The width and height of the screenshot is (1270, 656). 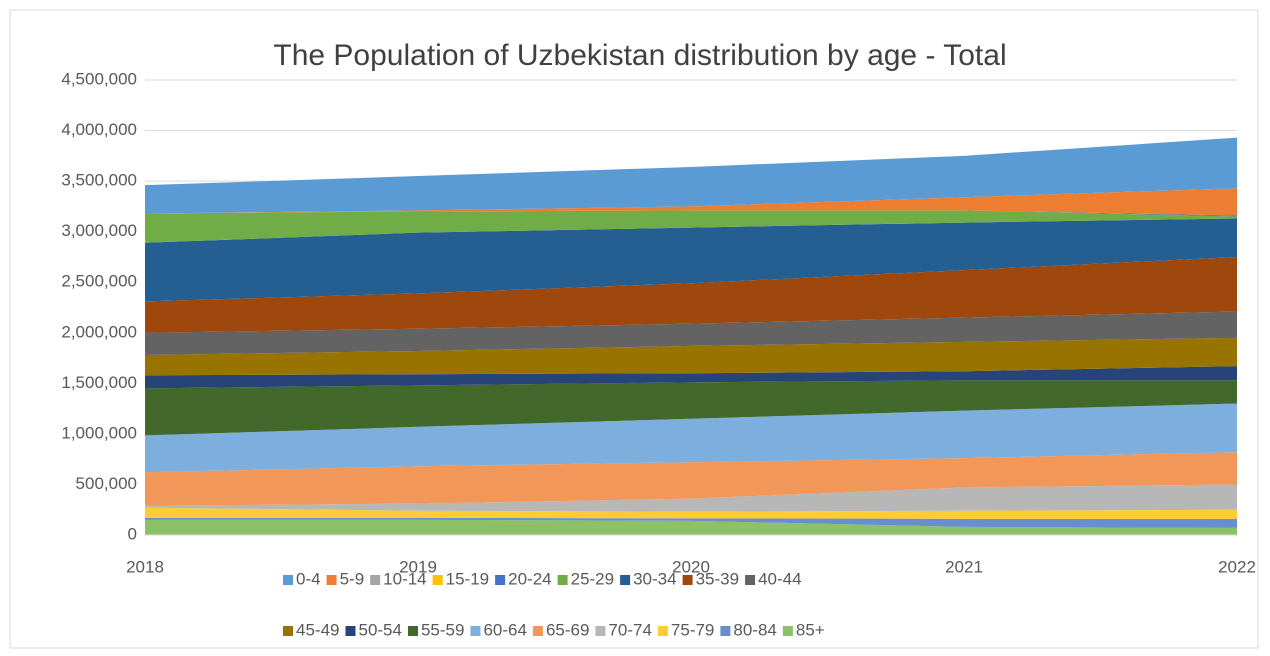 What do you see at coordinates (629, 629) in the screenshot?
I see `legend-label: 70-74` at bounding box center [629, 629].